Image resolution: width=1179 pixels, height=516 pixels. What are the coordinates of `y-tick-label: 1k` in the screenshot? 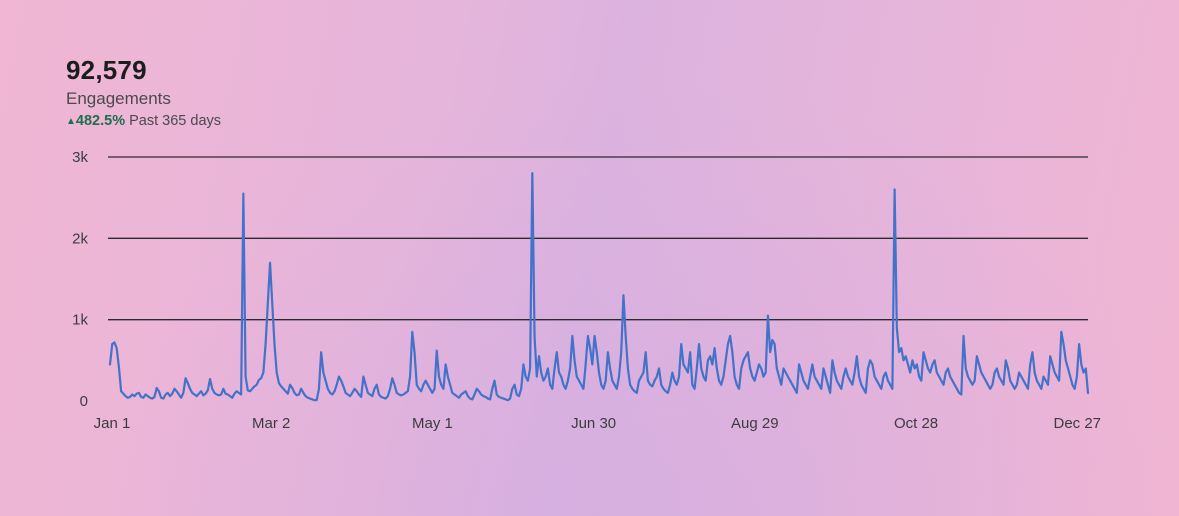 It's located at (80, 320).